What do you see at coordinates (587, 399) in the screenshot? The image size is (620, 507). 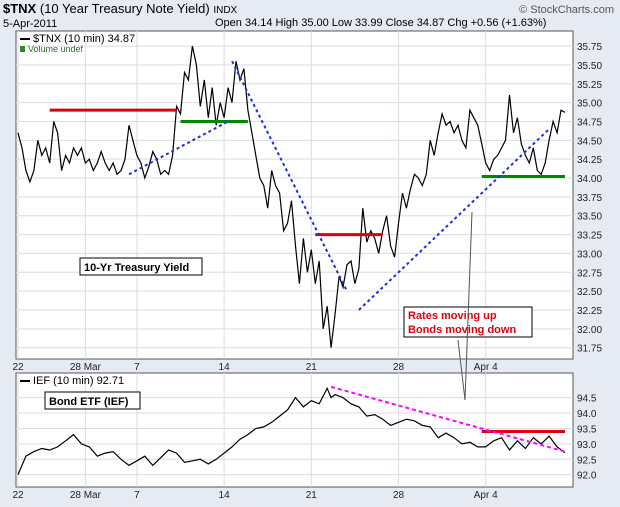 I see `ief-ytick-label: 94.5` at bounding box center [587, 399].